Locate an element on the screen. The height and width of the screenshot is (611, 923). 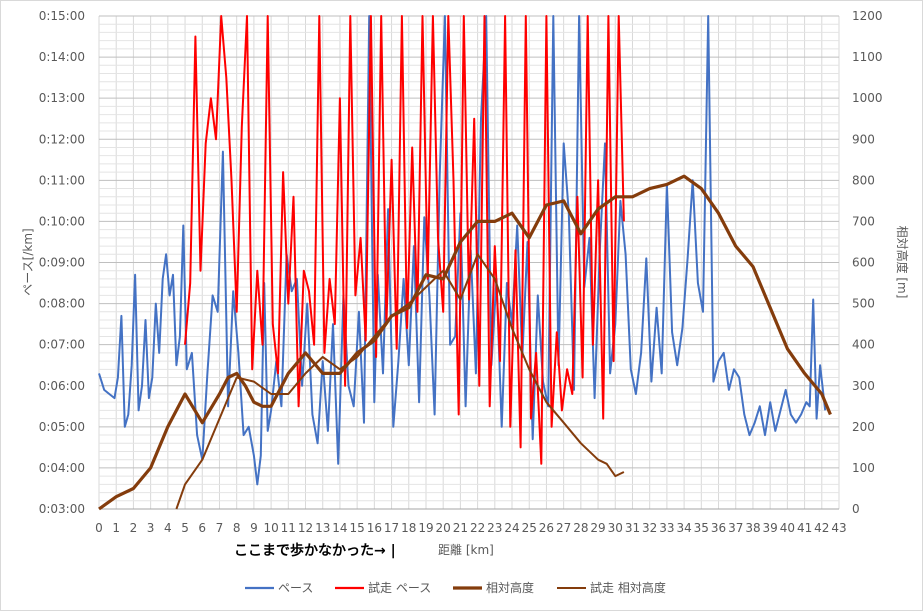
x-tick-label: 19 is located at coordinates (425, 528).